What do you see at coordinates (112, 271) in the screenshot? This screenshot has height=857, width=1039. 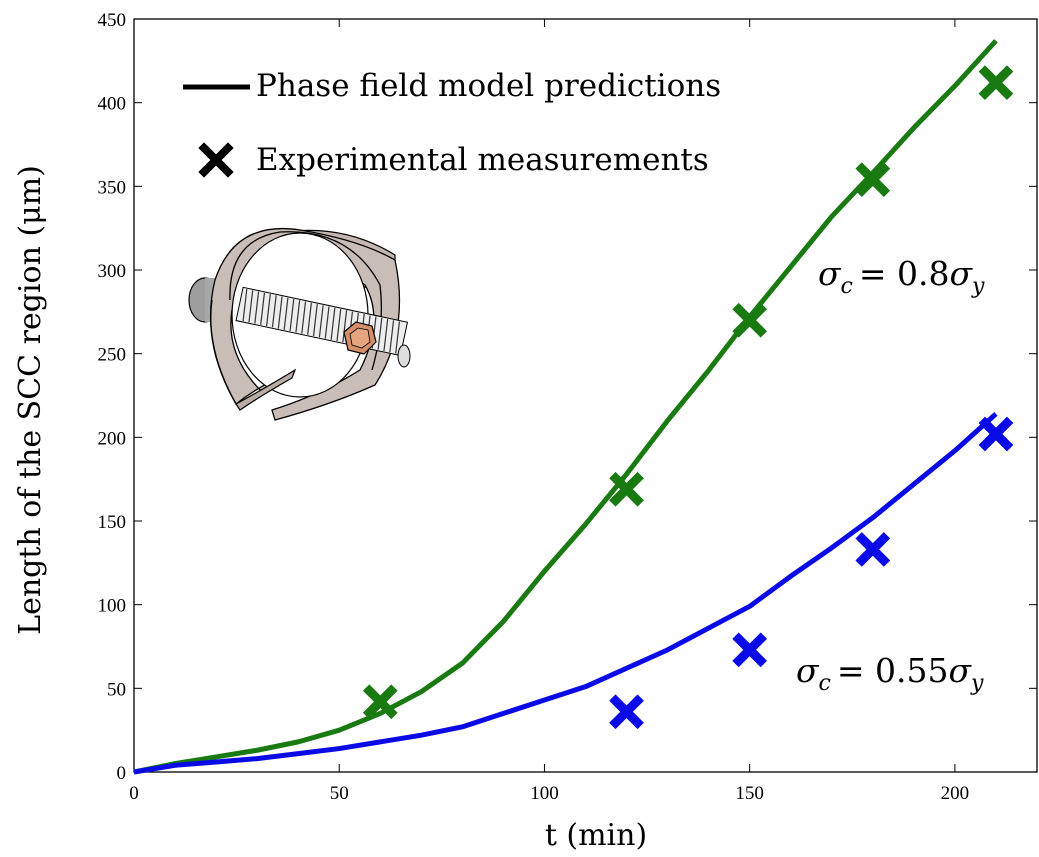 I see `y-tick-label: 300` at bounding box center [112, 271].